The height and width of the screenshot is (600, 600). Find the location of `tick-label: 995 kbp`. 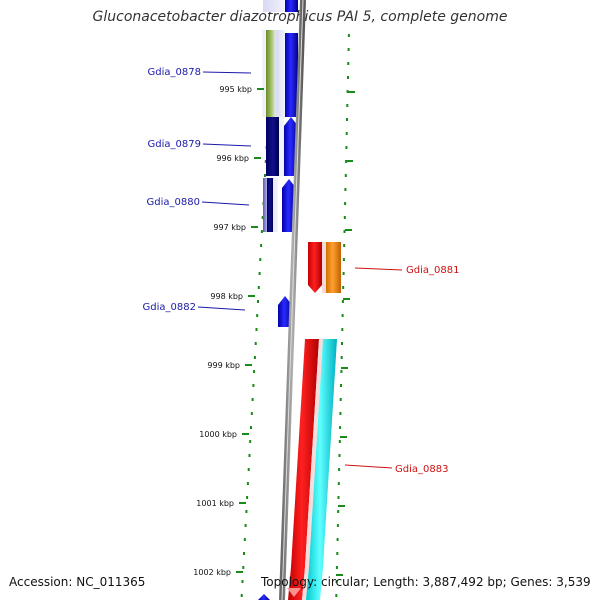

tick-label: 995 kbp is located at coordinates (235, 89).